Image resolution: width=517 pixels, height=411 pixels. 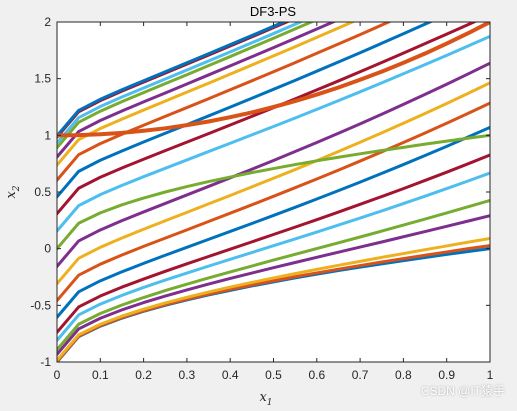 What do you see at coordinates (446, 375) in the screenshot?
I see `x-tick-label: 0.9` at bounding box center [446, 375].